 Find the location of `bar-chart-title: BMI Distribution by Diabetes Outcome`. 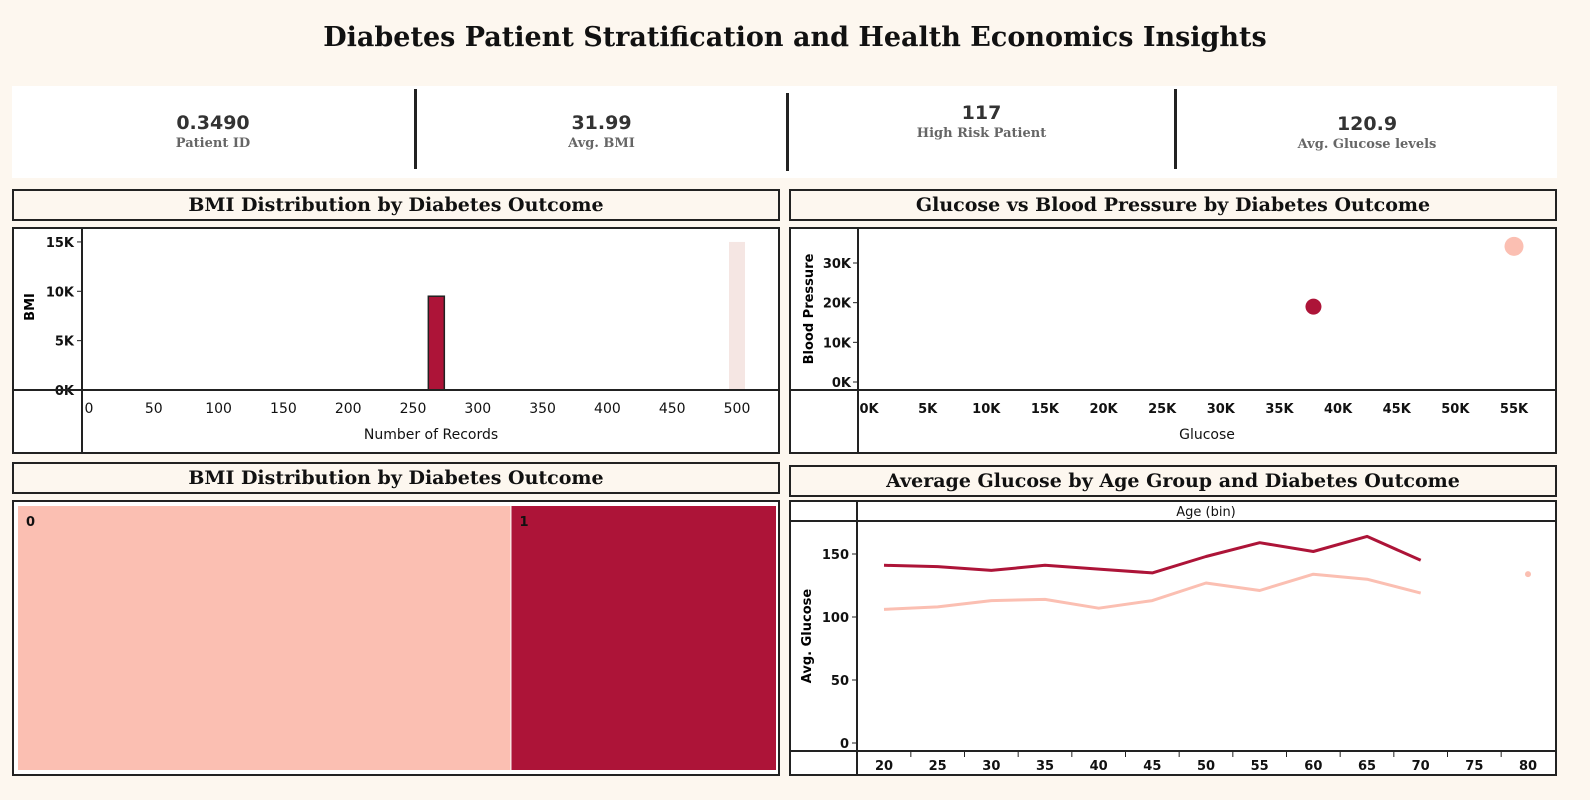

bar-chart-title: BMI Distribution by Diabetes Outcome is located at coordinates (396, 205).